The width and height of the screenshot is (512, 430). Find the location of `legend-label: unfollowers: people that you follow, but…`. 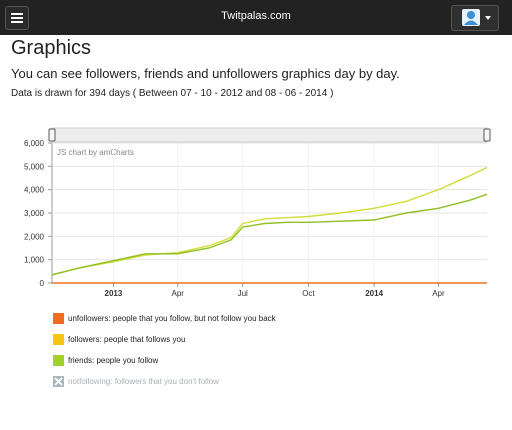

legend-label: unfollowers: people that you follow, but… is located at coordinates (172, 318).